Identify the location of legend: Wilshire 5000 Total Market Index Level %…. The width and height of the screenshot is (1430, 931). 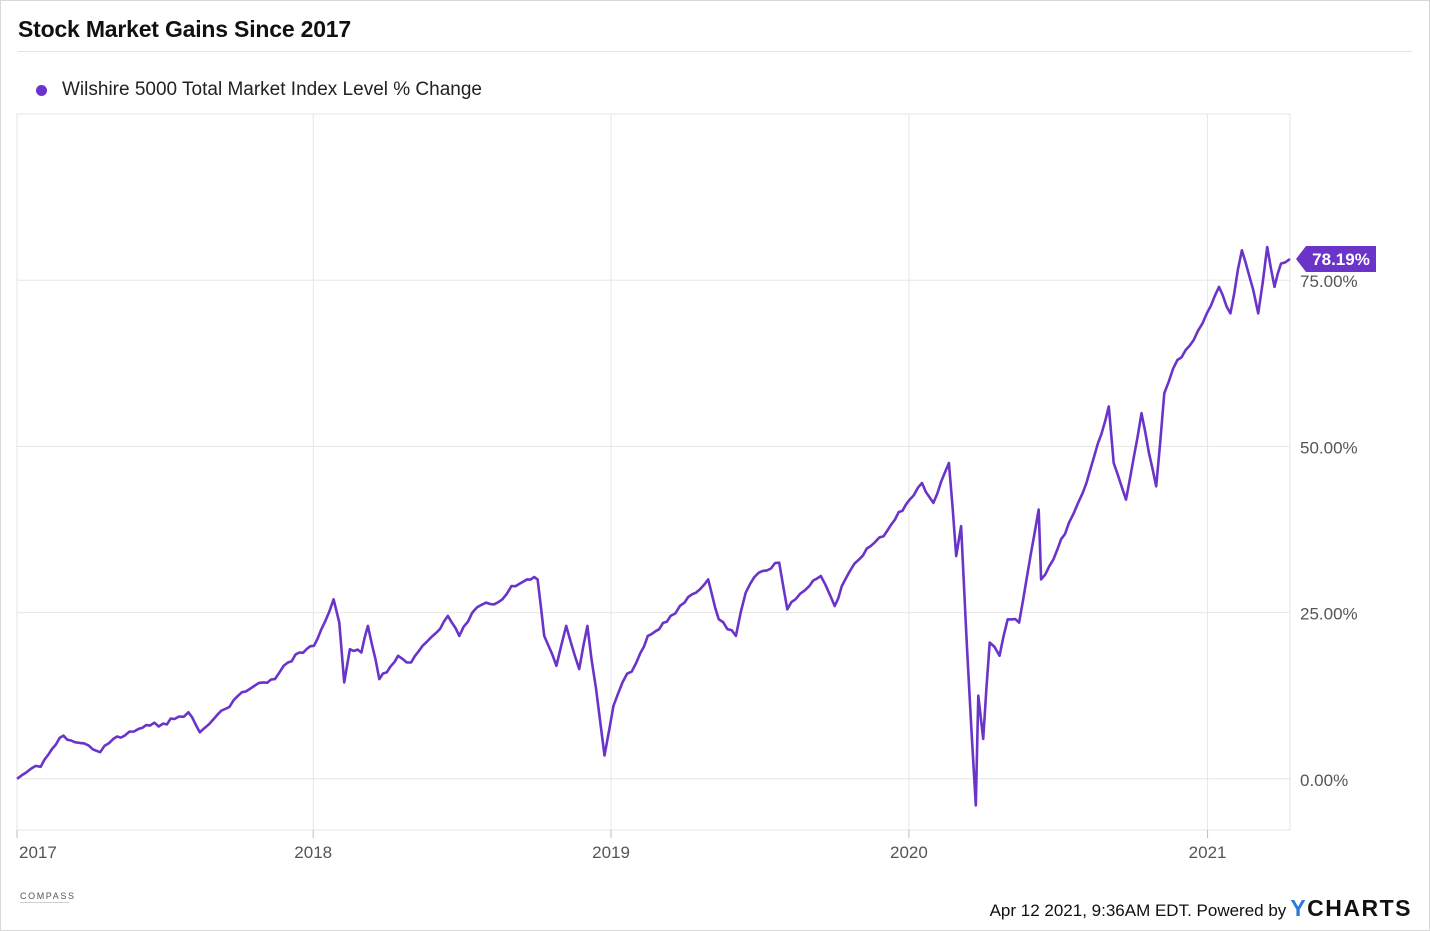
(259, 90).